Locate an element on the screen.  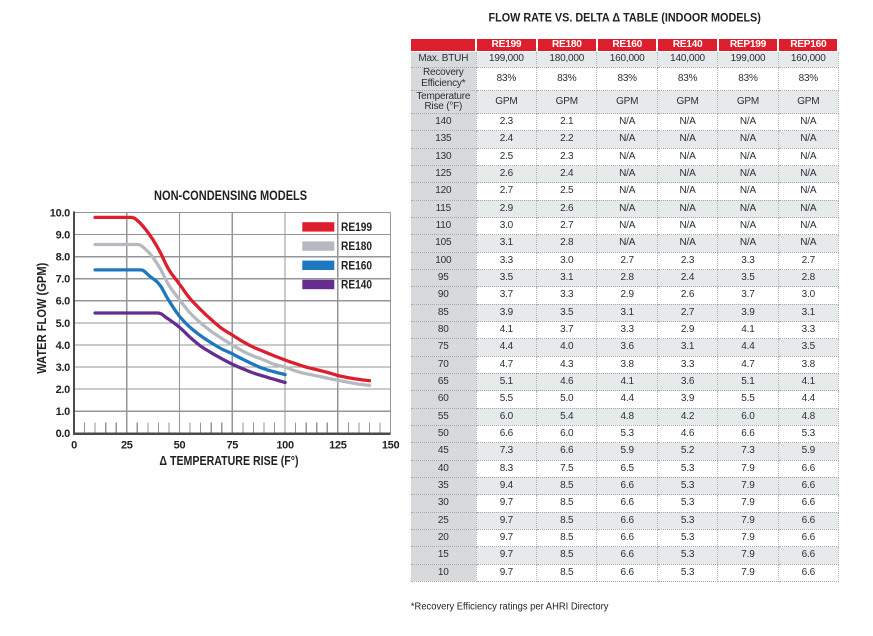
svg-text: 7.0 is located at coordinates (63, 280).